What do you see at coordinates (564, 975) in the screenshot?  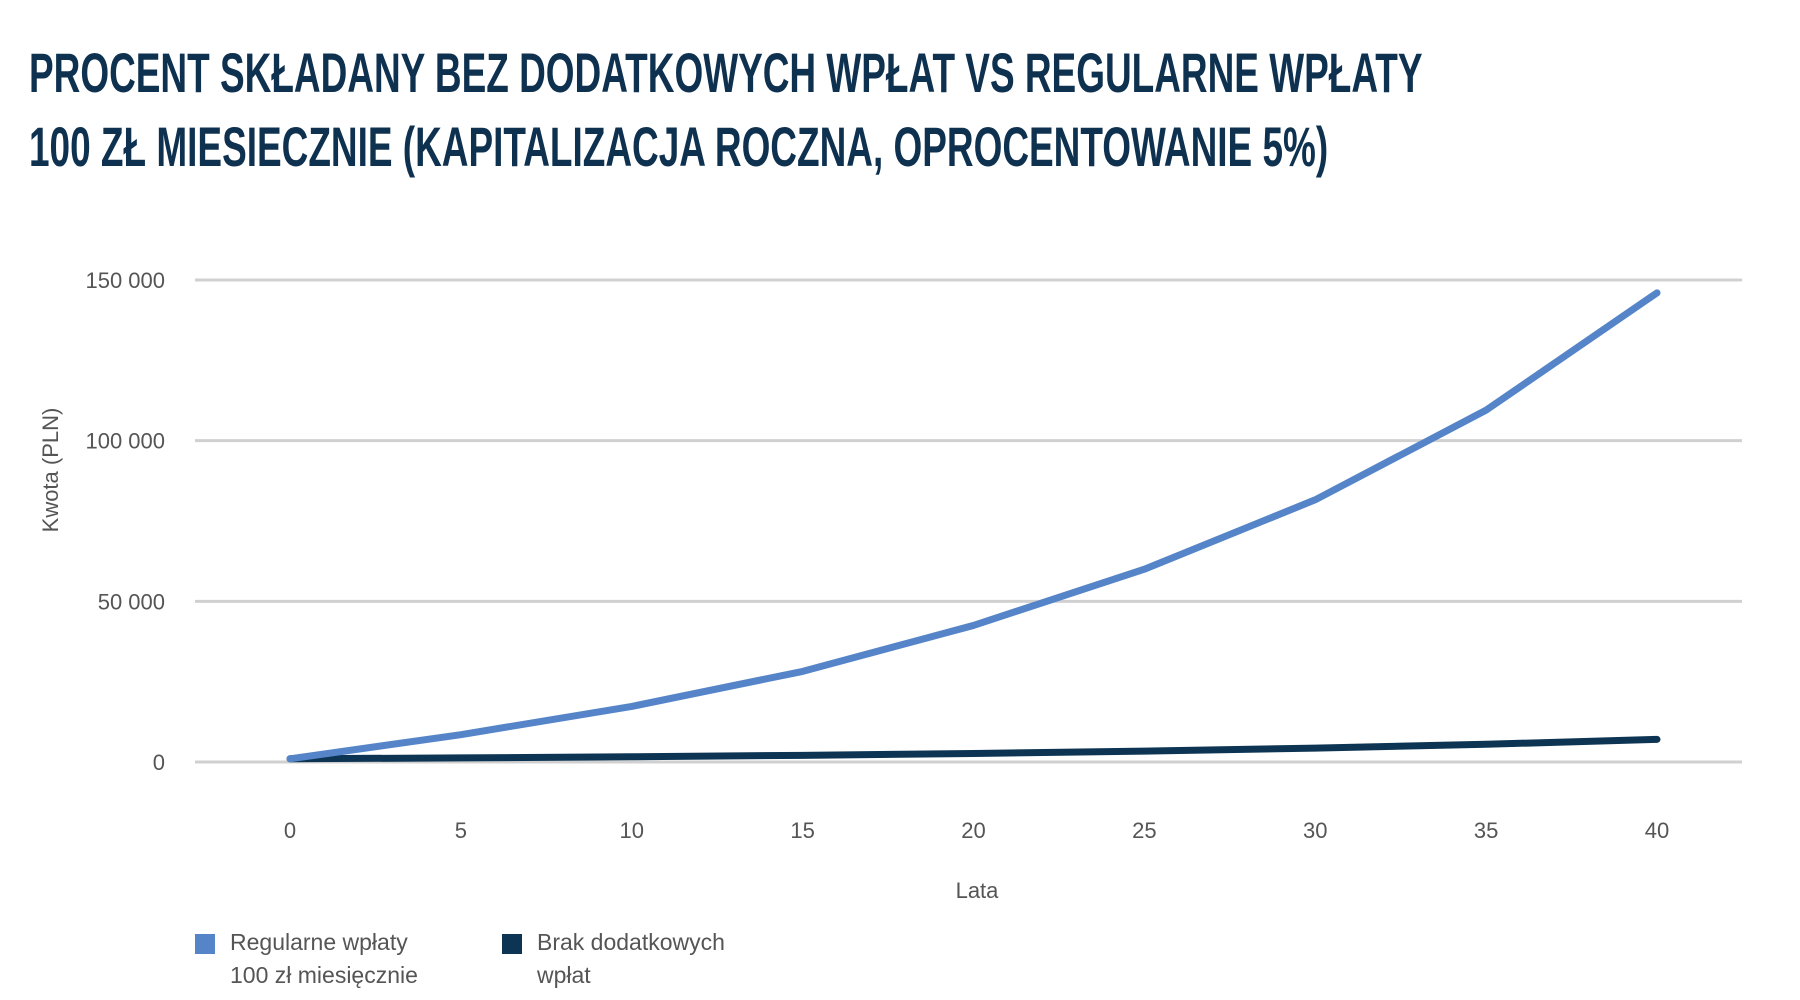 I see `legend-label: wpłat` at bounding box center [564, 975].